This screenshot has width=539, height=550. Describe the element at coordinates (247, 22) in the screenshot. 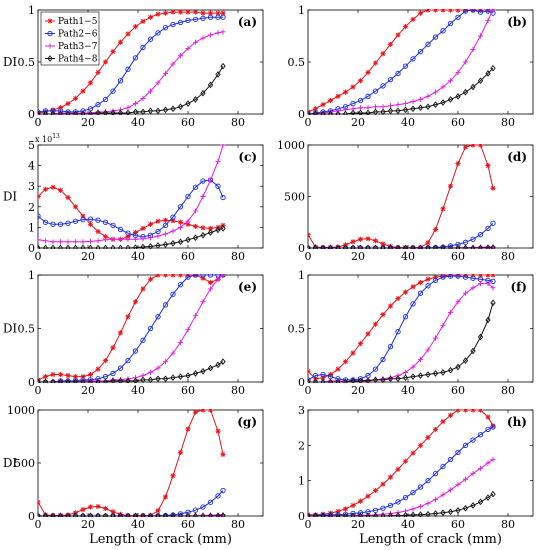

I see `panel-label: (a)` at that location.